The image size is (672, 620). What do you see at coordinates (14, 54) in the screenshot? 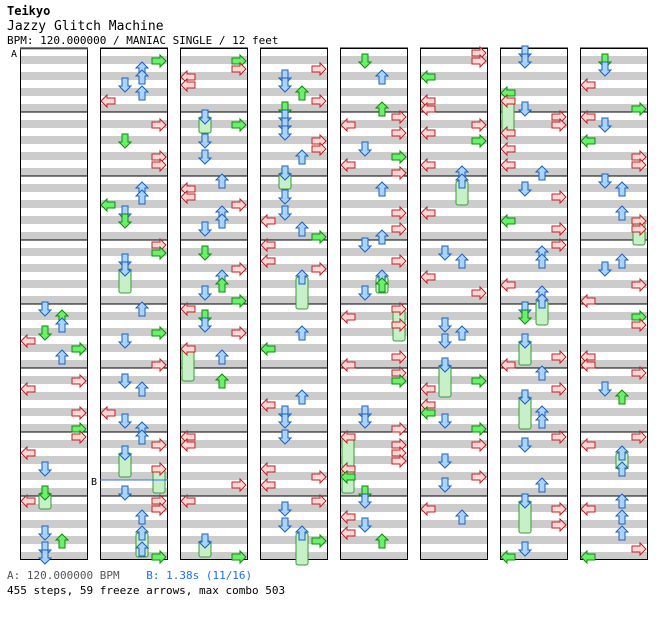
I see `marker-a: A` at bounding box center [14, 54].